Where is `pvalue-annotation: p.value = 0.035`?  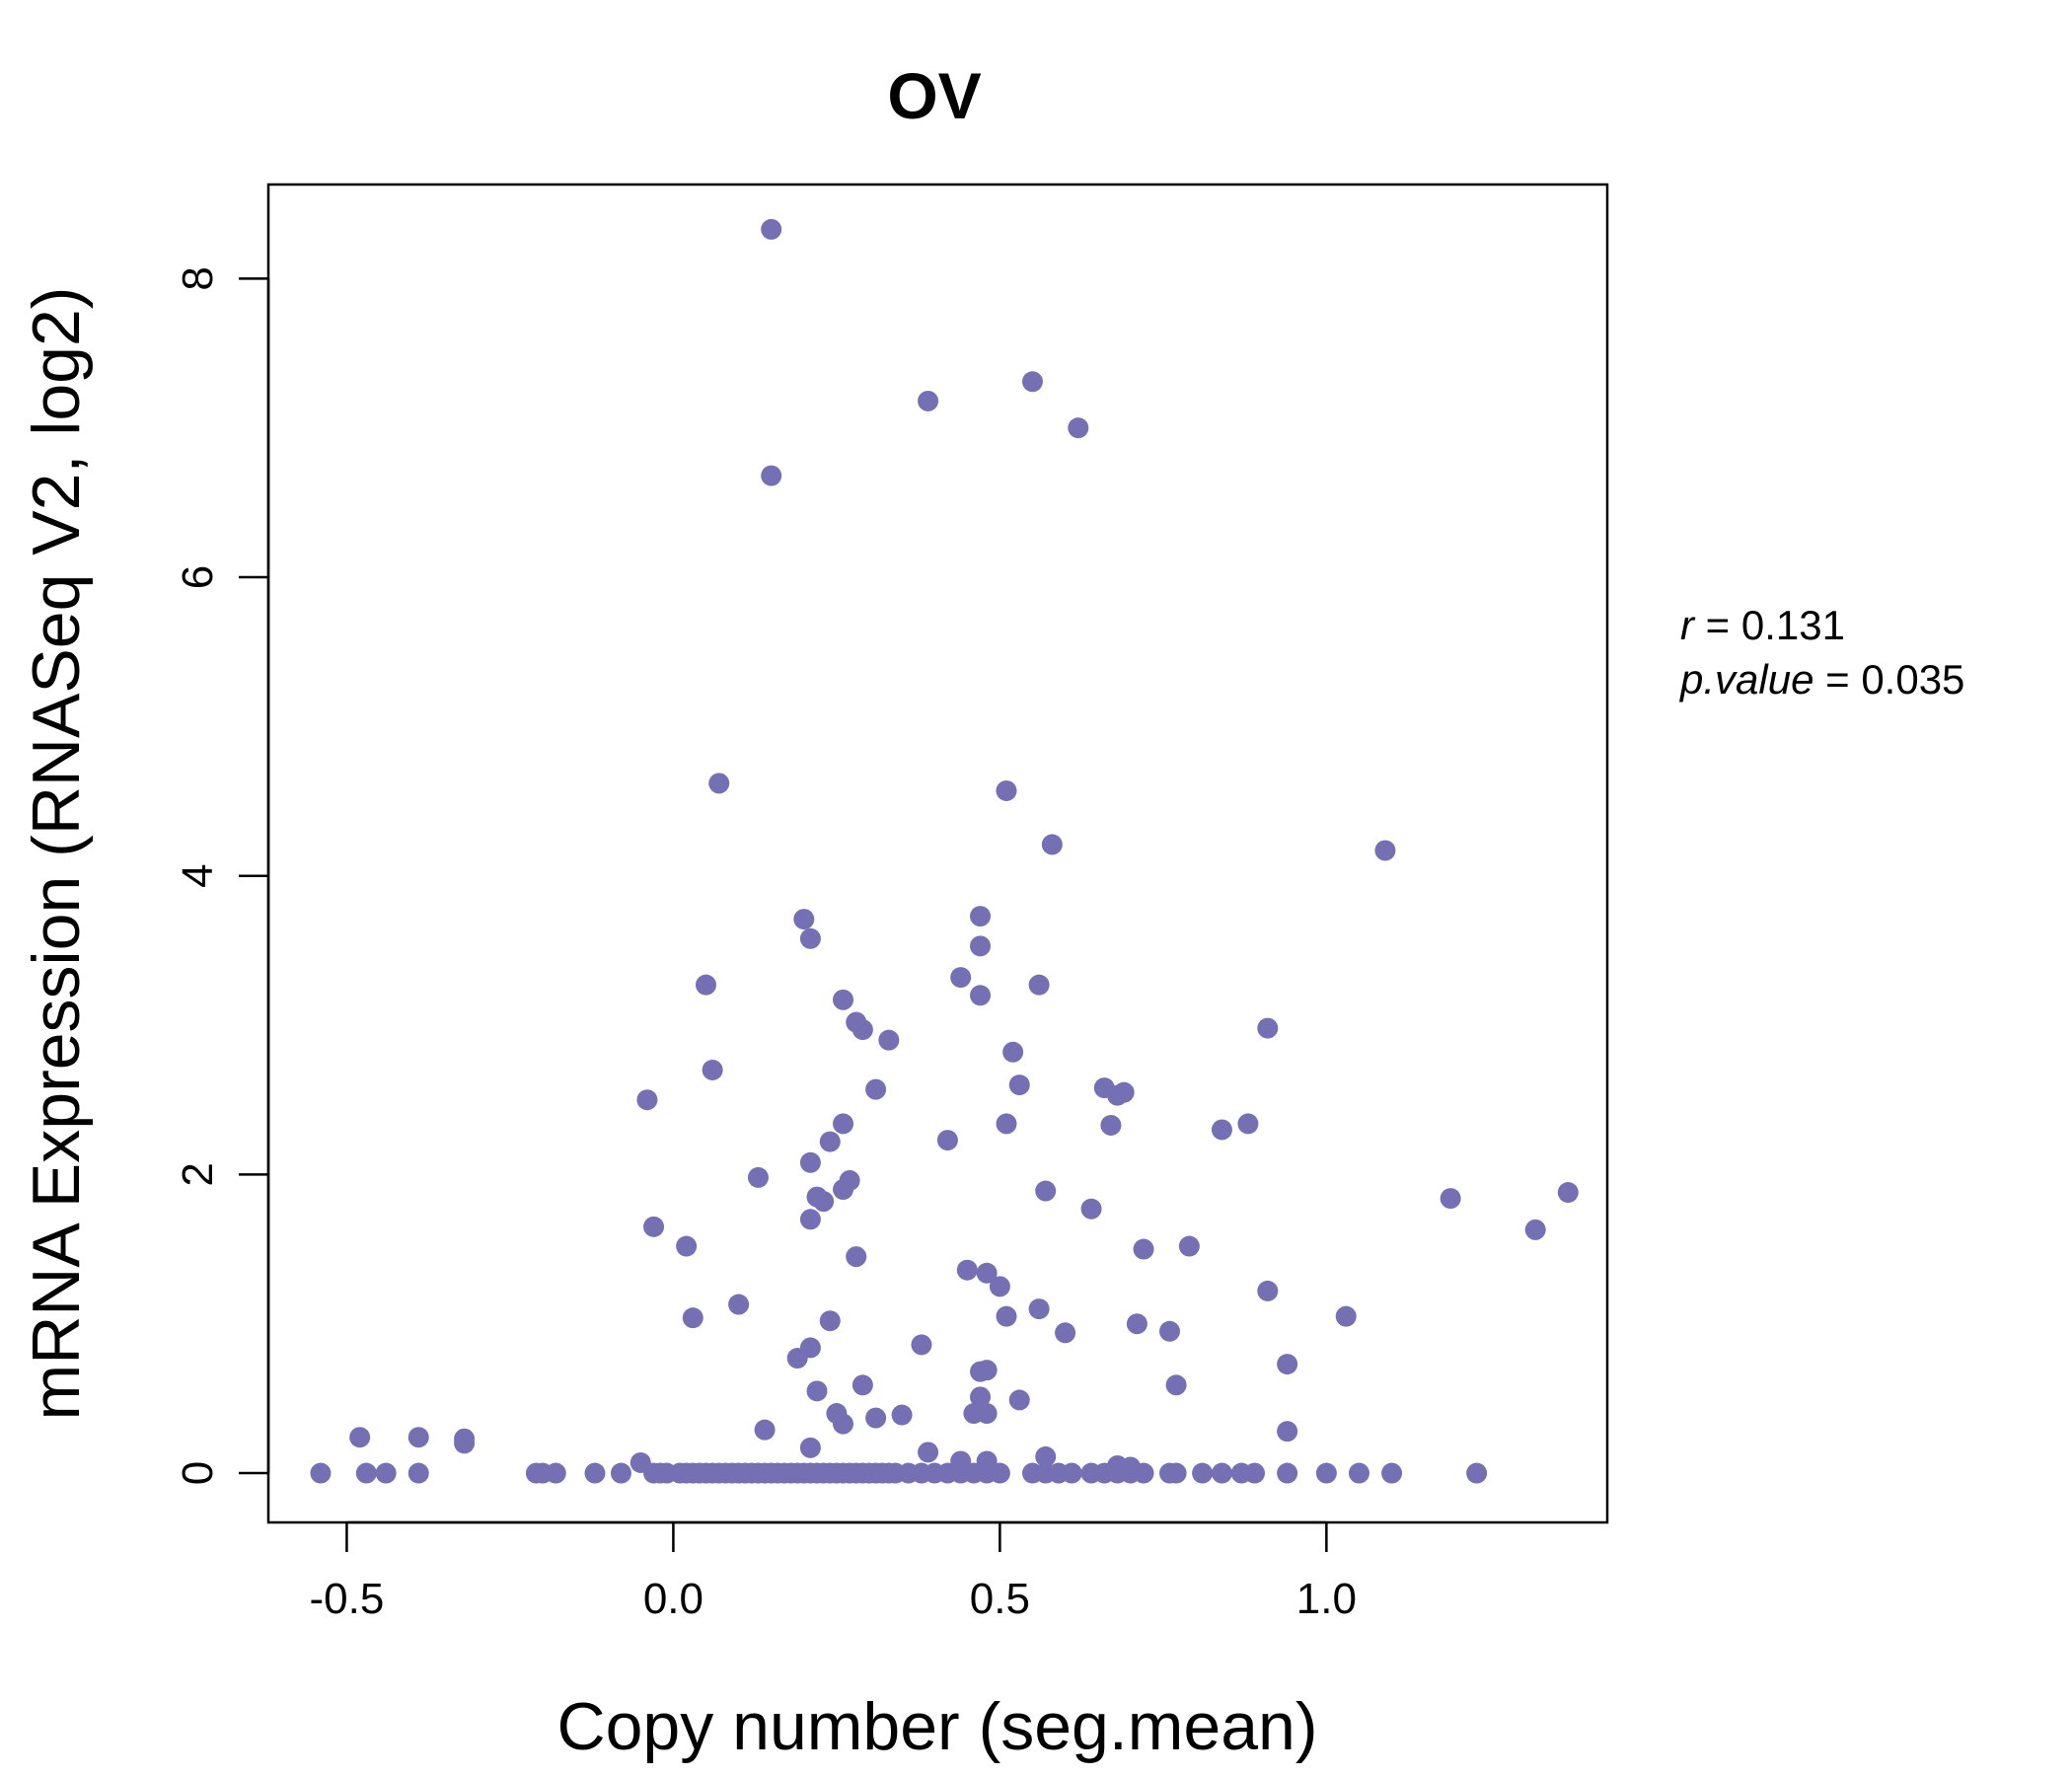 pvalue-annotation: p.value = 0.035 is located at coordinates (1821, 680).